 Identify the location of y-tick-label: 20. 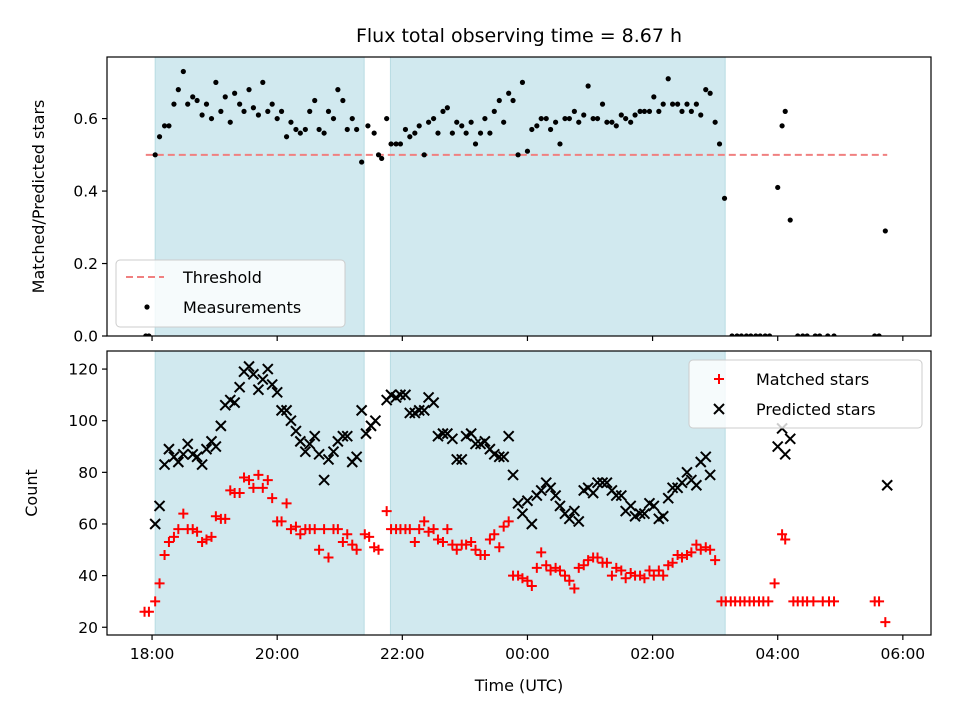
(88, 628).